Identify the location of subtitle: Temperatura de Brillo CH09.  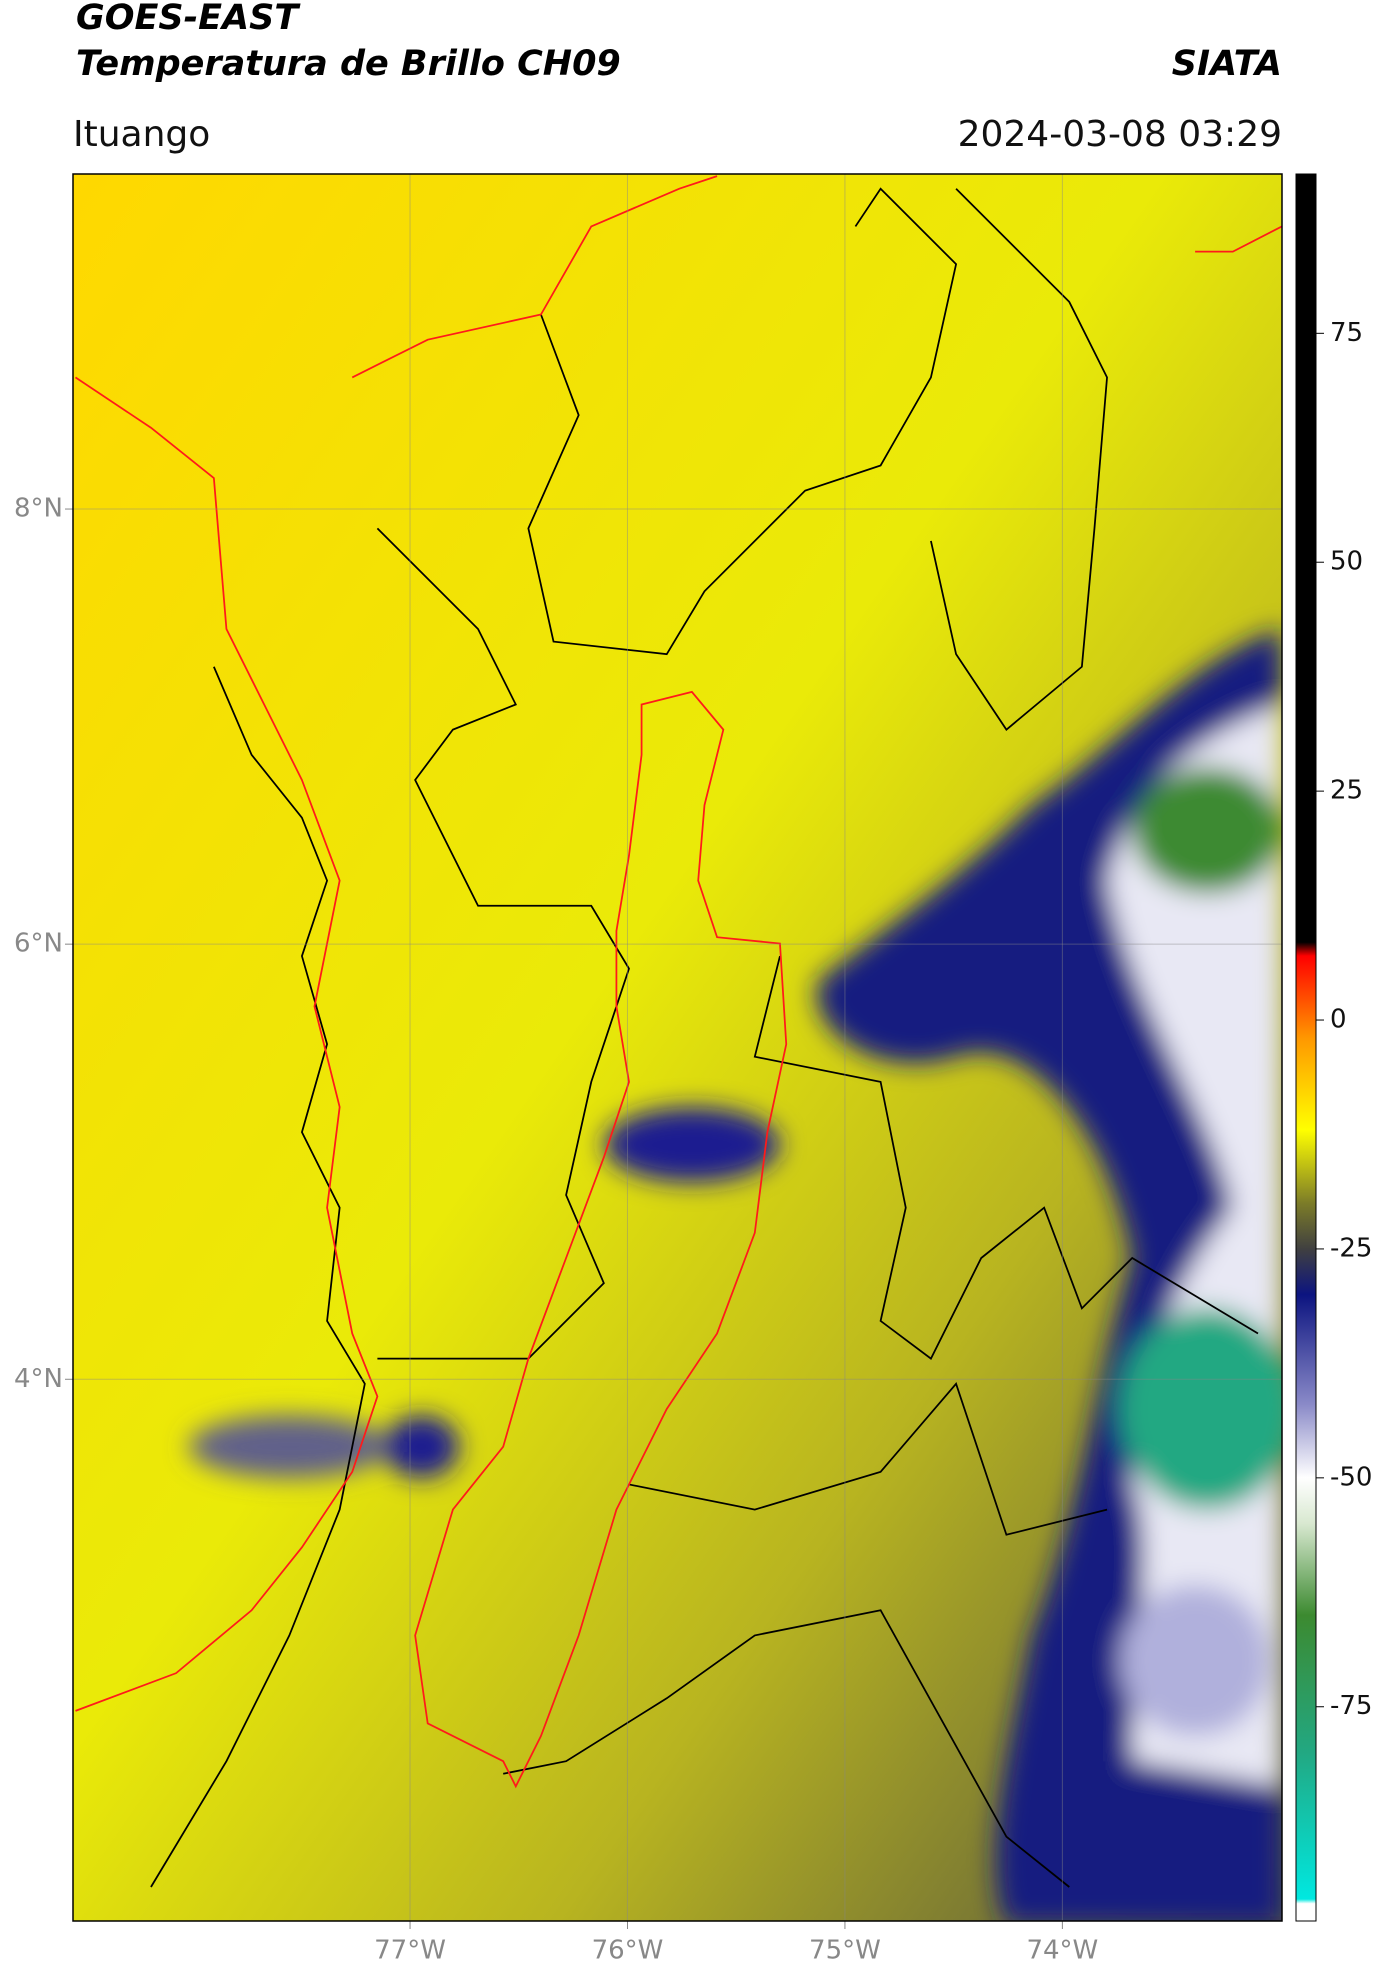
(348, 64).